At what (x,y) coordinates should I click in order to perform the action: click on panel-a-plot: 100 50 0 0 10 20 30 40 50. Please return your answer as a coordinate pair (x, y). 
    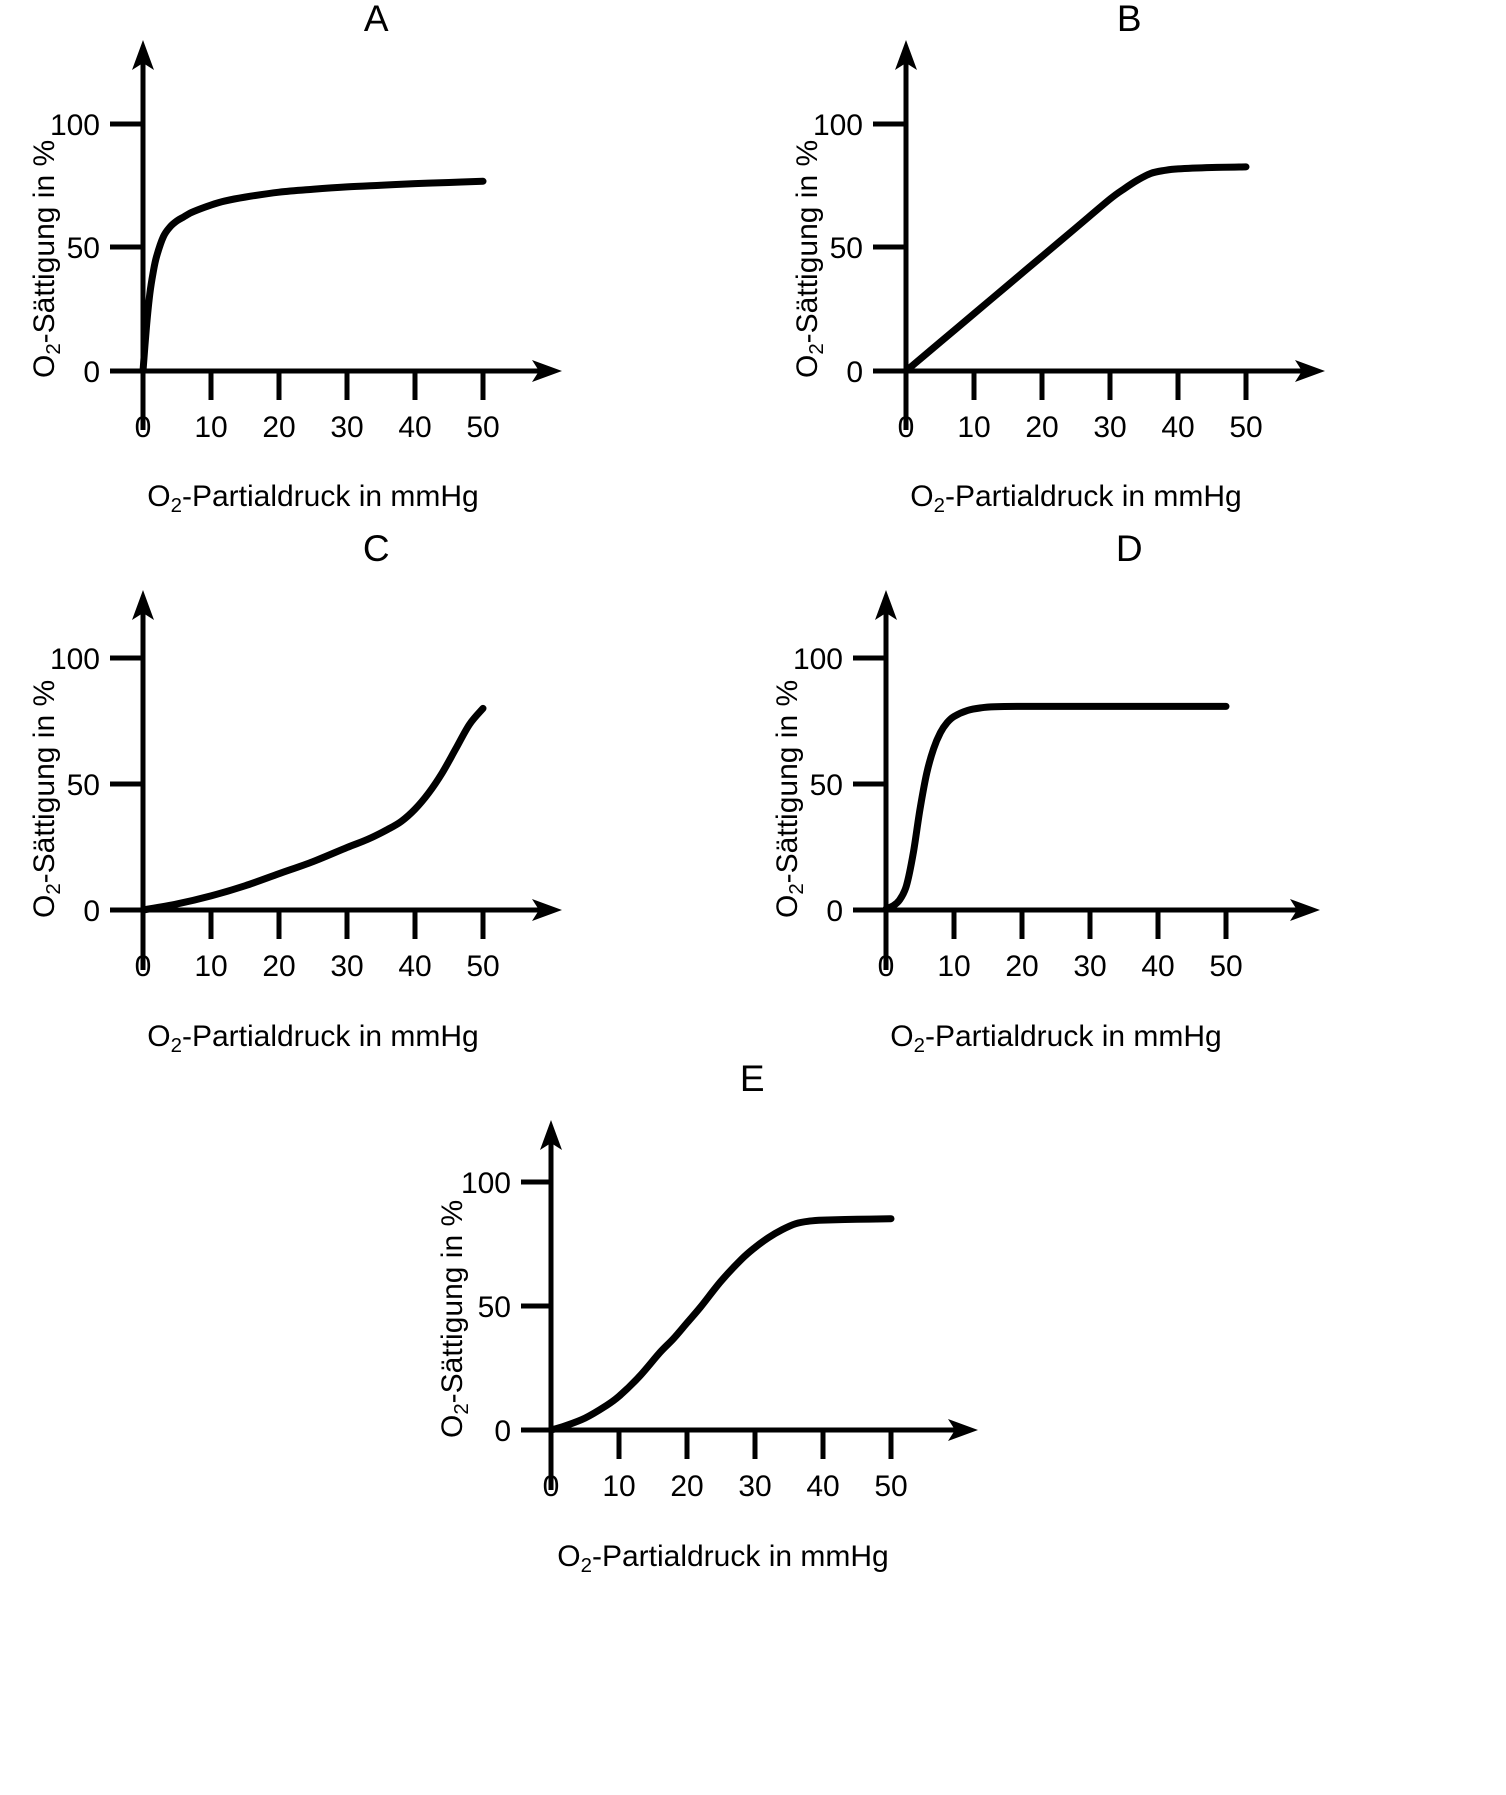
    Looking at the image, I should click on (376, 265).